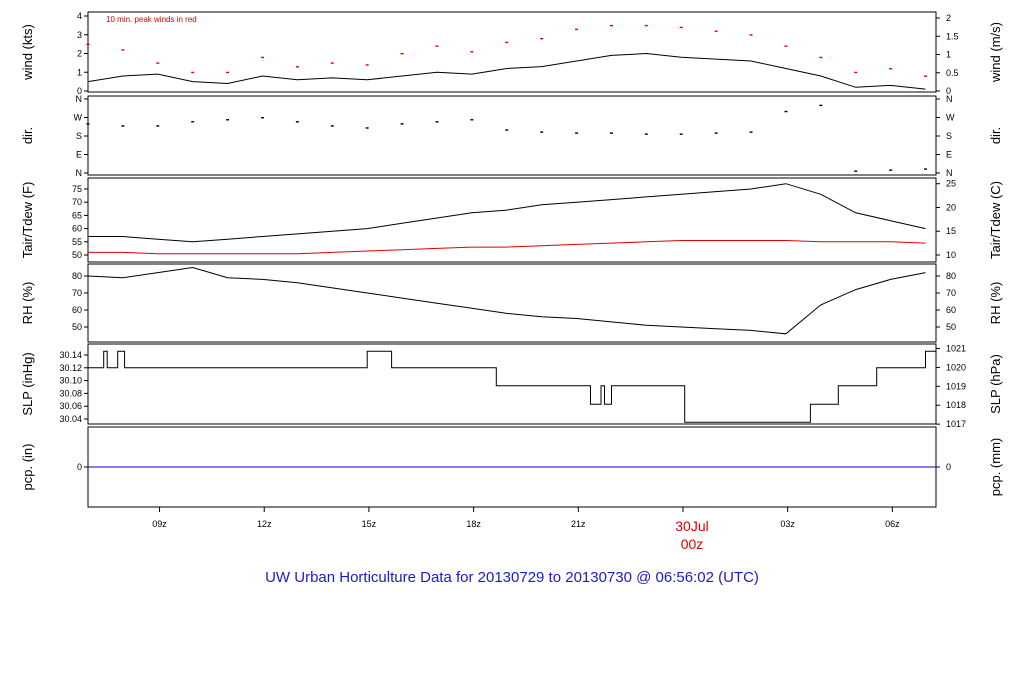 The width and height of the screenshot is (1024, 700). Describe the element at coordinates (512, 135) in the screenshot. I see `dir-frame` at that location.